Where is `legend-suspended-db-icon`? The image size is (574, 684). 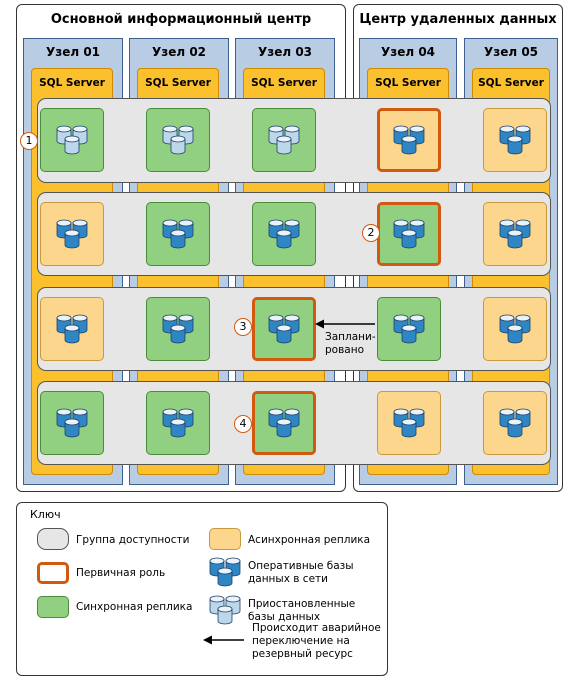
legend-suspended-db-icon is located at coordinates (225, 609).